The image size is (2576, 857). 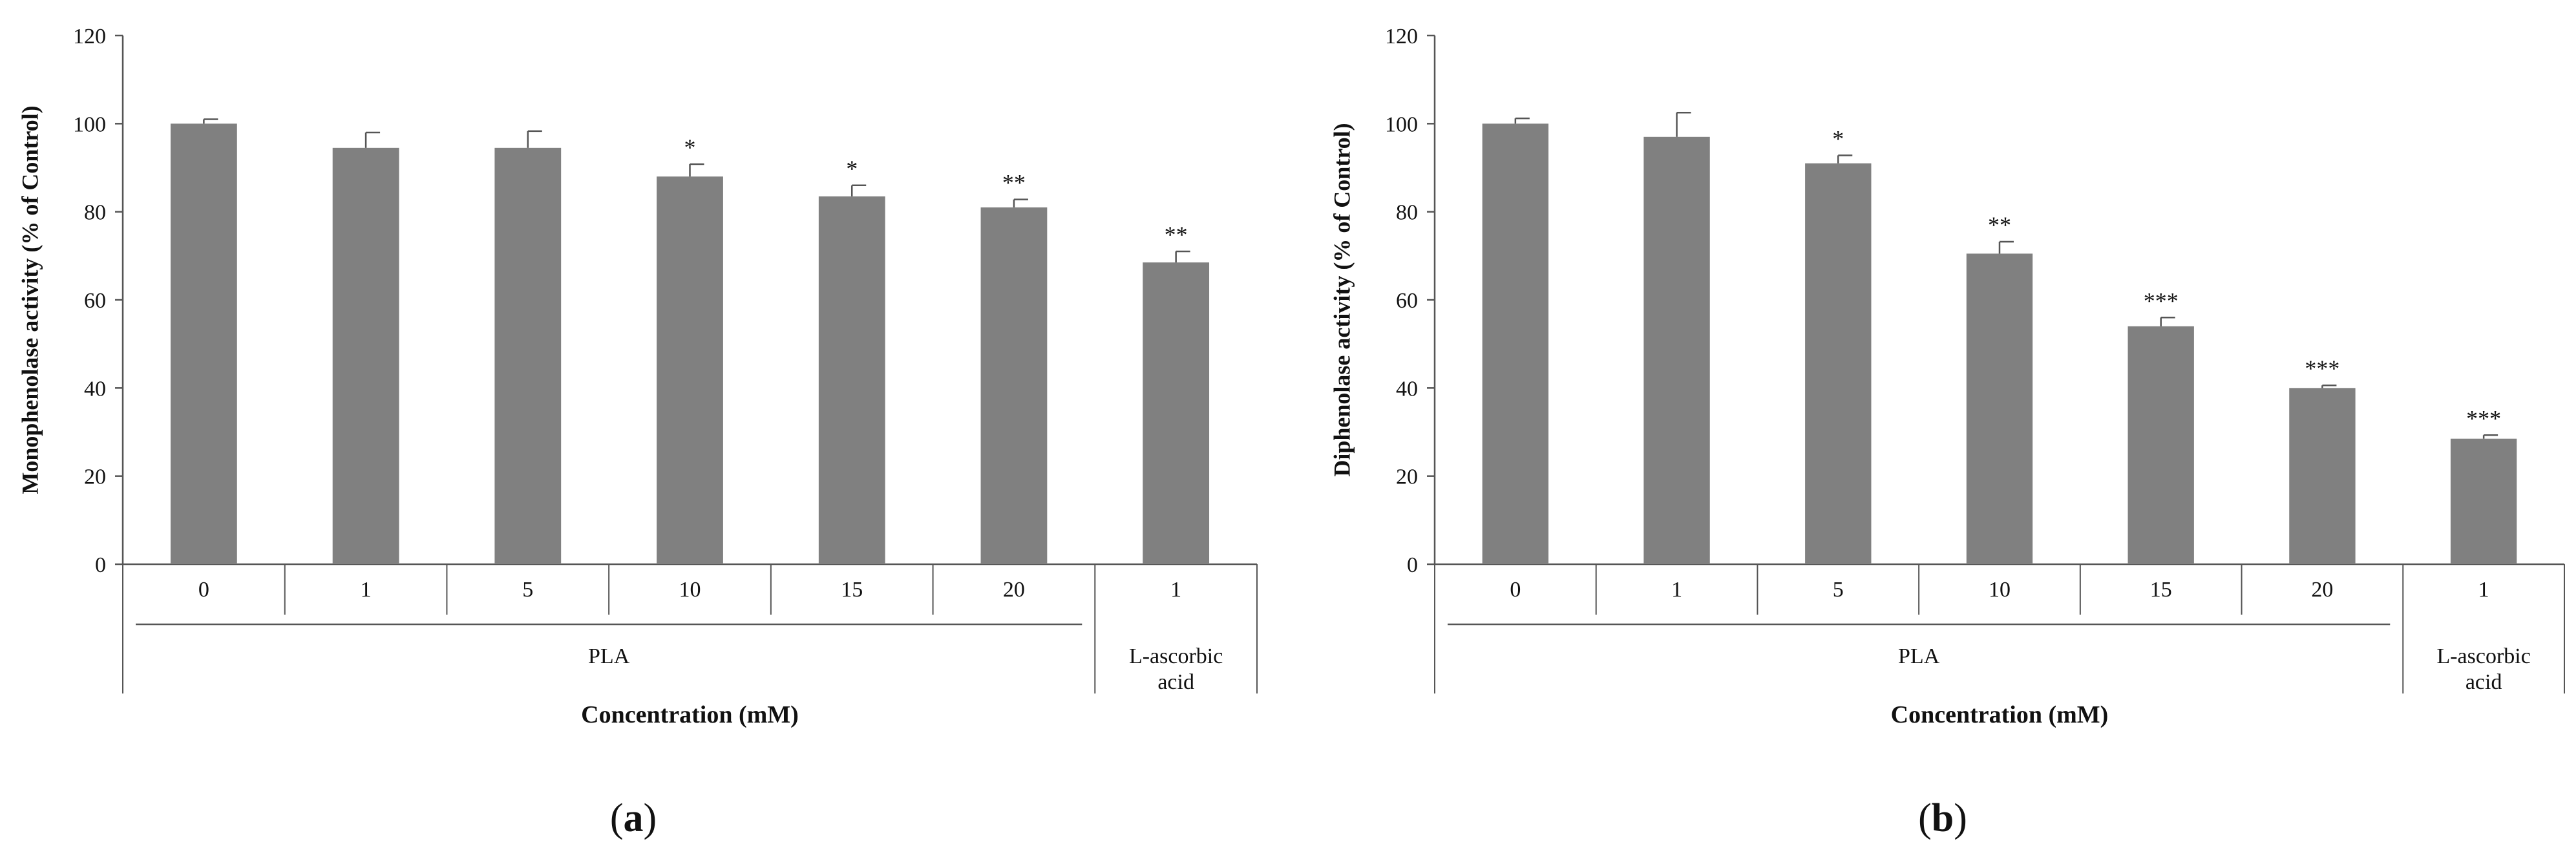 I want to click on panel-label-a: (a), so click(x=633, y=818).